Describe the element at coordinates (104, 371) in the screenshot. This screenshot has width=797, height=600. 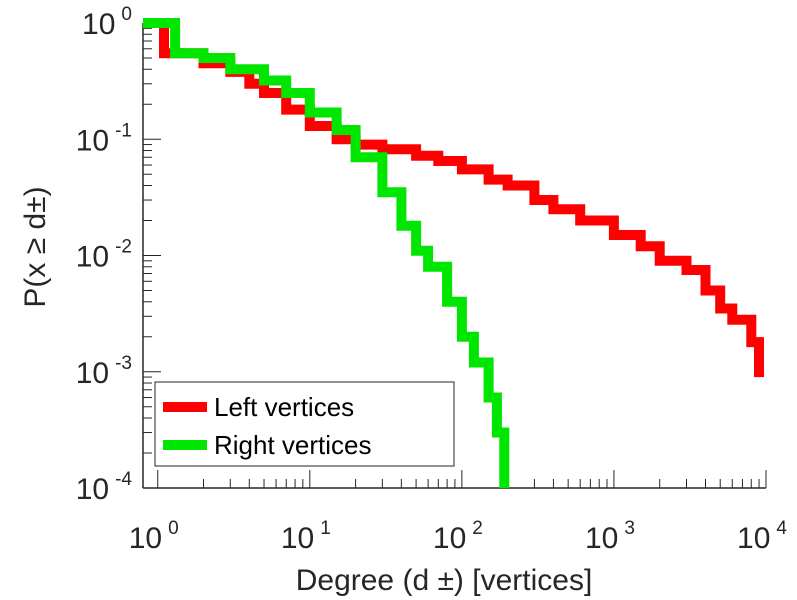
I see `y-tick-label: 10 -3` at that location.